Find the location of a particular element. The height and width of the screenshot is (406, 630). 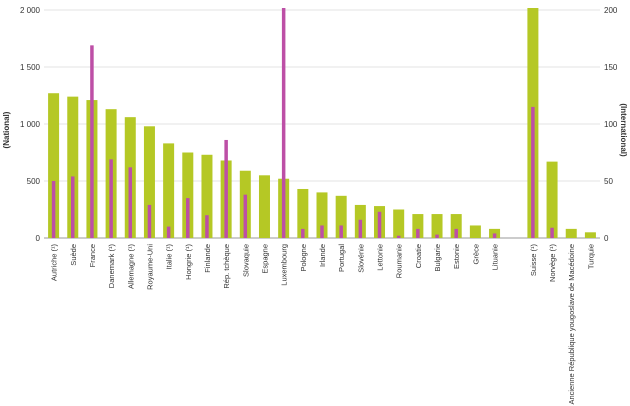

right-axis-title: (International) is located at coordinates (623, 130).